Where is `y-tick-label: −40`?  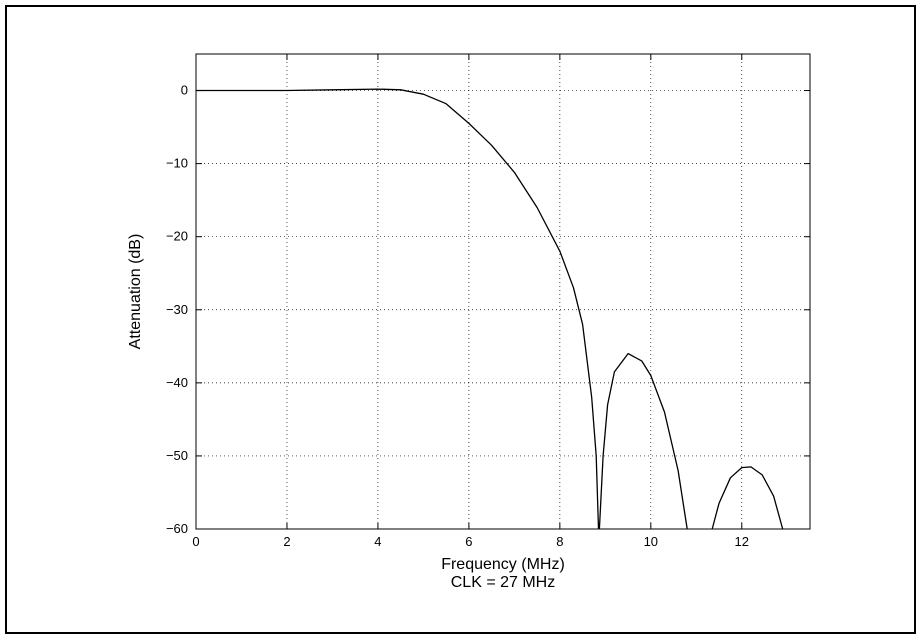
y-tick-label: −40 is located at coordinates (177, 382).